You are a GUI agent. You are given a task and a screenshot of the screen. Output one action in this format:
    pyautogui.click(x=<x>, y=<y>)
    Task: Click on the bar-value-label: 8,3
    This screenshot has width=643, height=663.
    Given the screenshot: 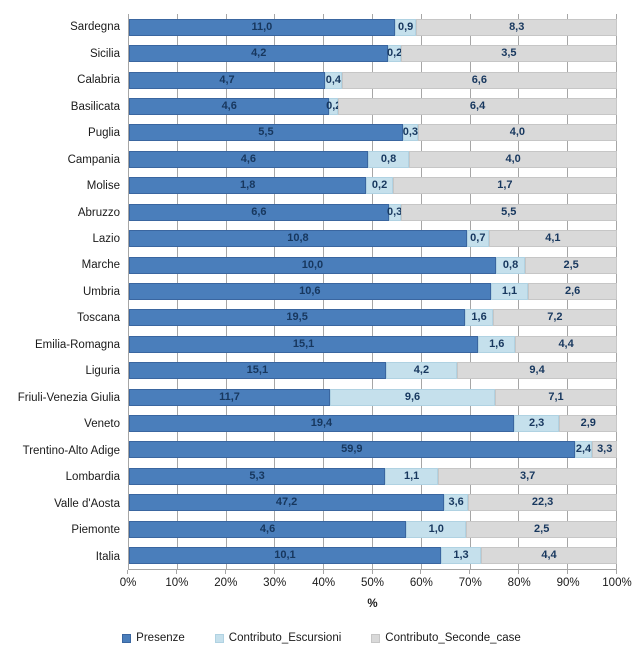 What is the action you would take?
    pyautogui.click(x=517, y=26)
    